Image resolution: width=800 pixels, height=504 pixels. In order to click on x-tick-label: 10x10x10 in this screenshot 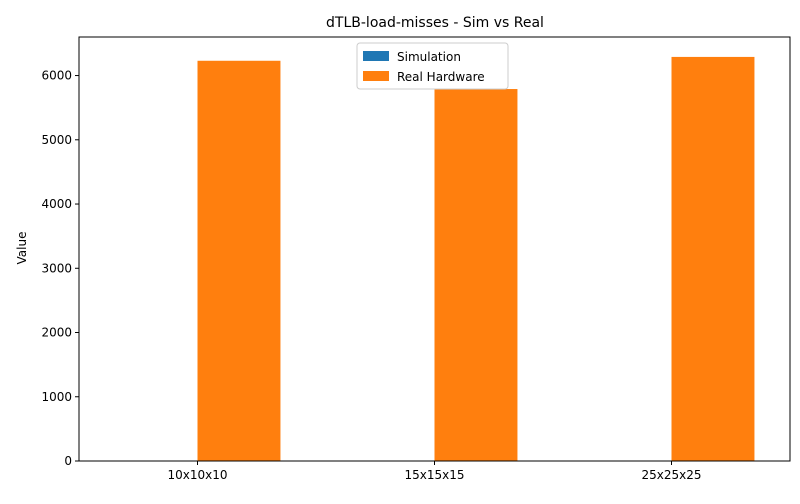, I will do `click(197, 475)`.